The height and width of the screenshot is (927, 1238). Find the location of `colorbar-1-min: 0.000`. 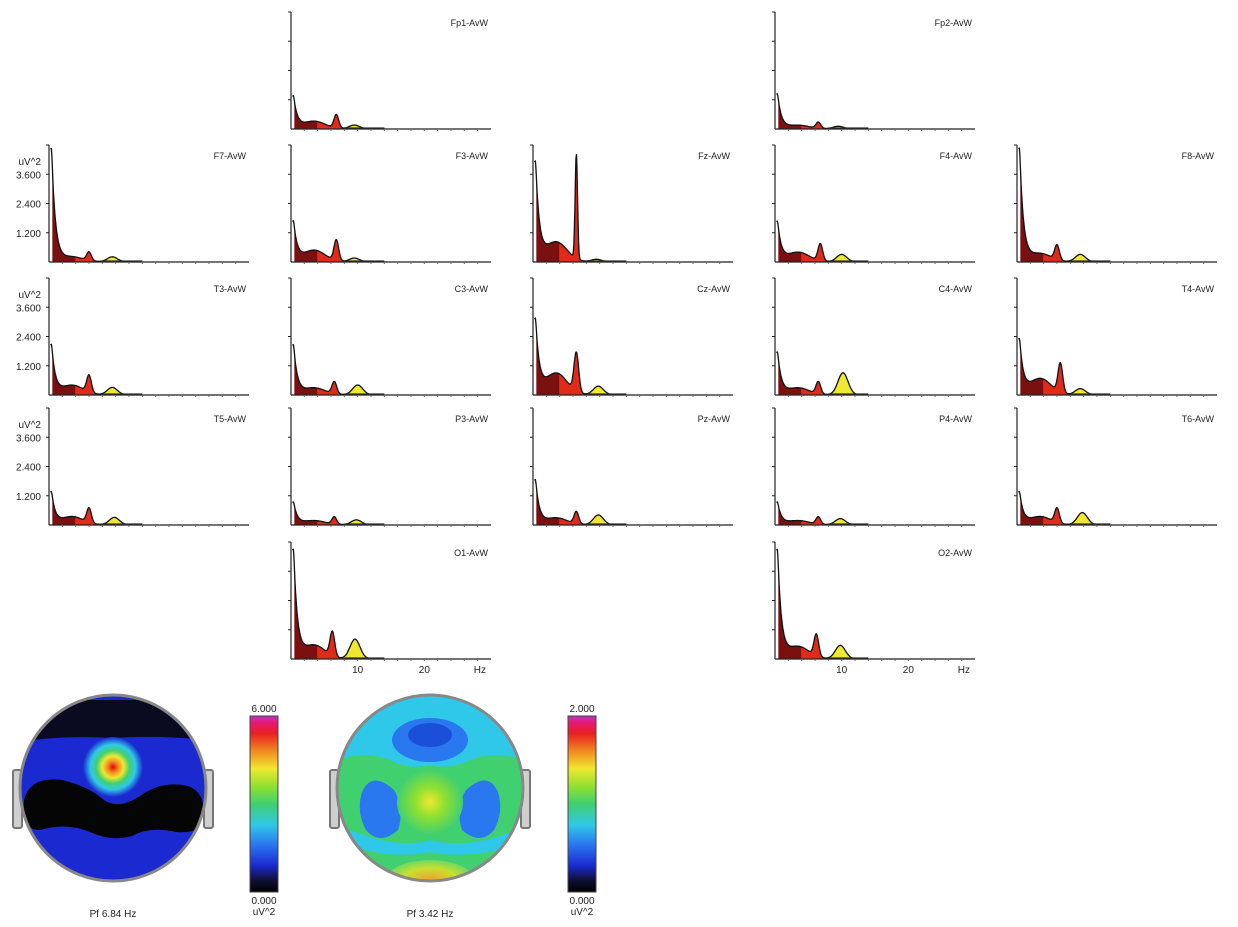

colorbar-1-min: 0.000 is located at coordinates (263, 901).